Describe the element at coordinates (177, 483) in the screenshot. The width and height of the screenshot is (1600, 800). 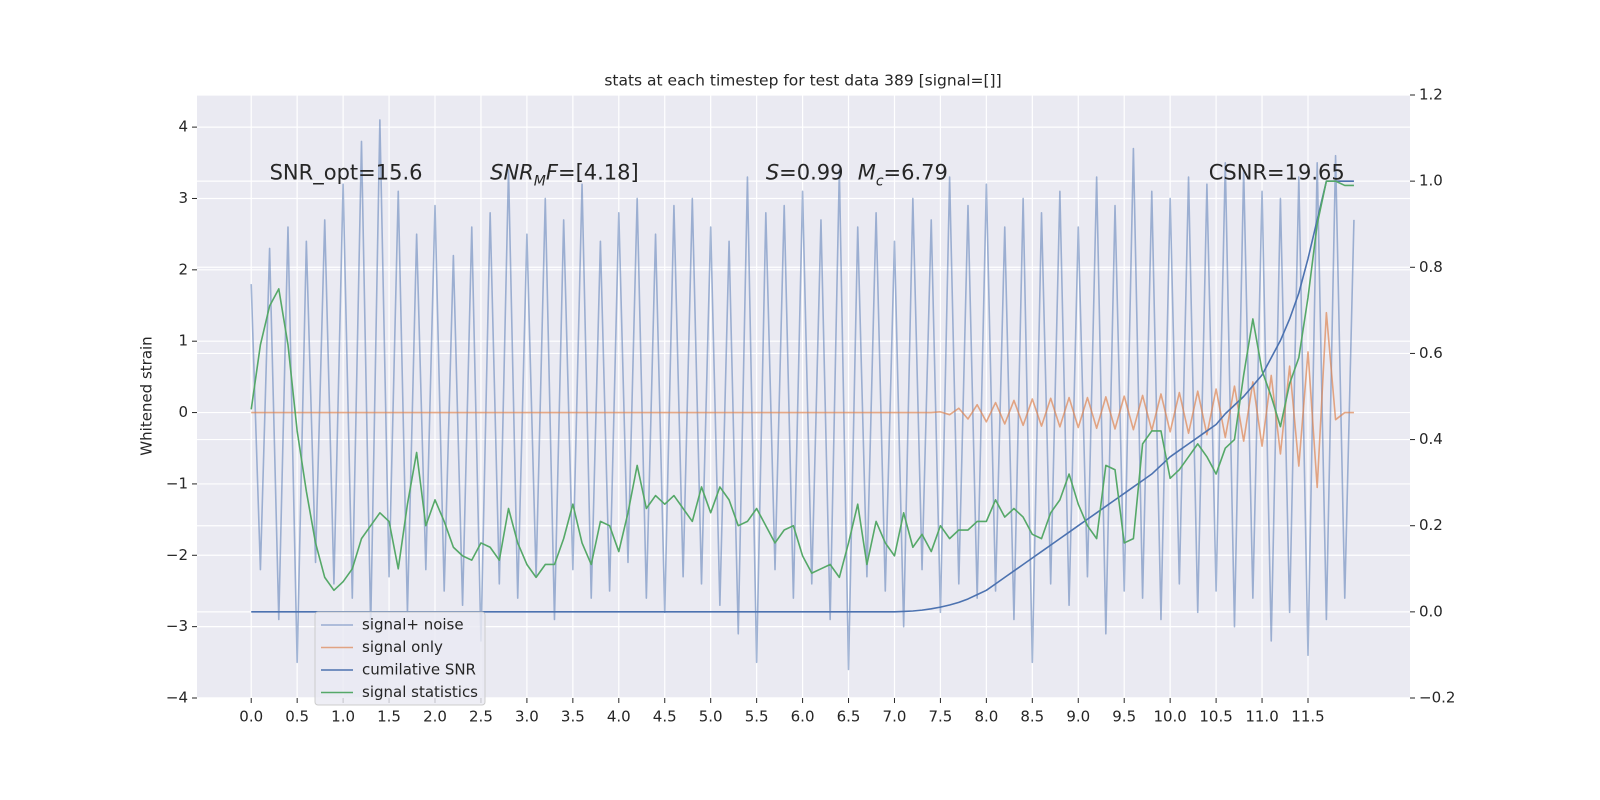
I see `y-tick-label: −1` at that location.